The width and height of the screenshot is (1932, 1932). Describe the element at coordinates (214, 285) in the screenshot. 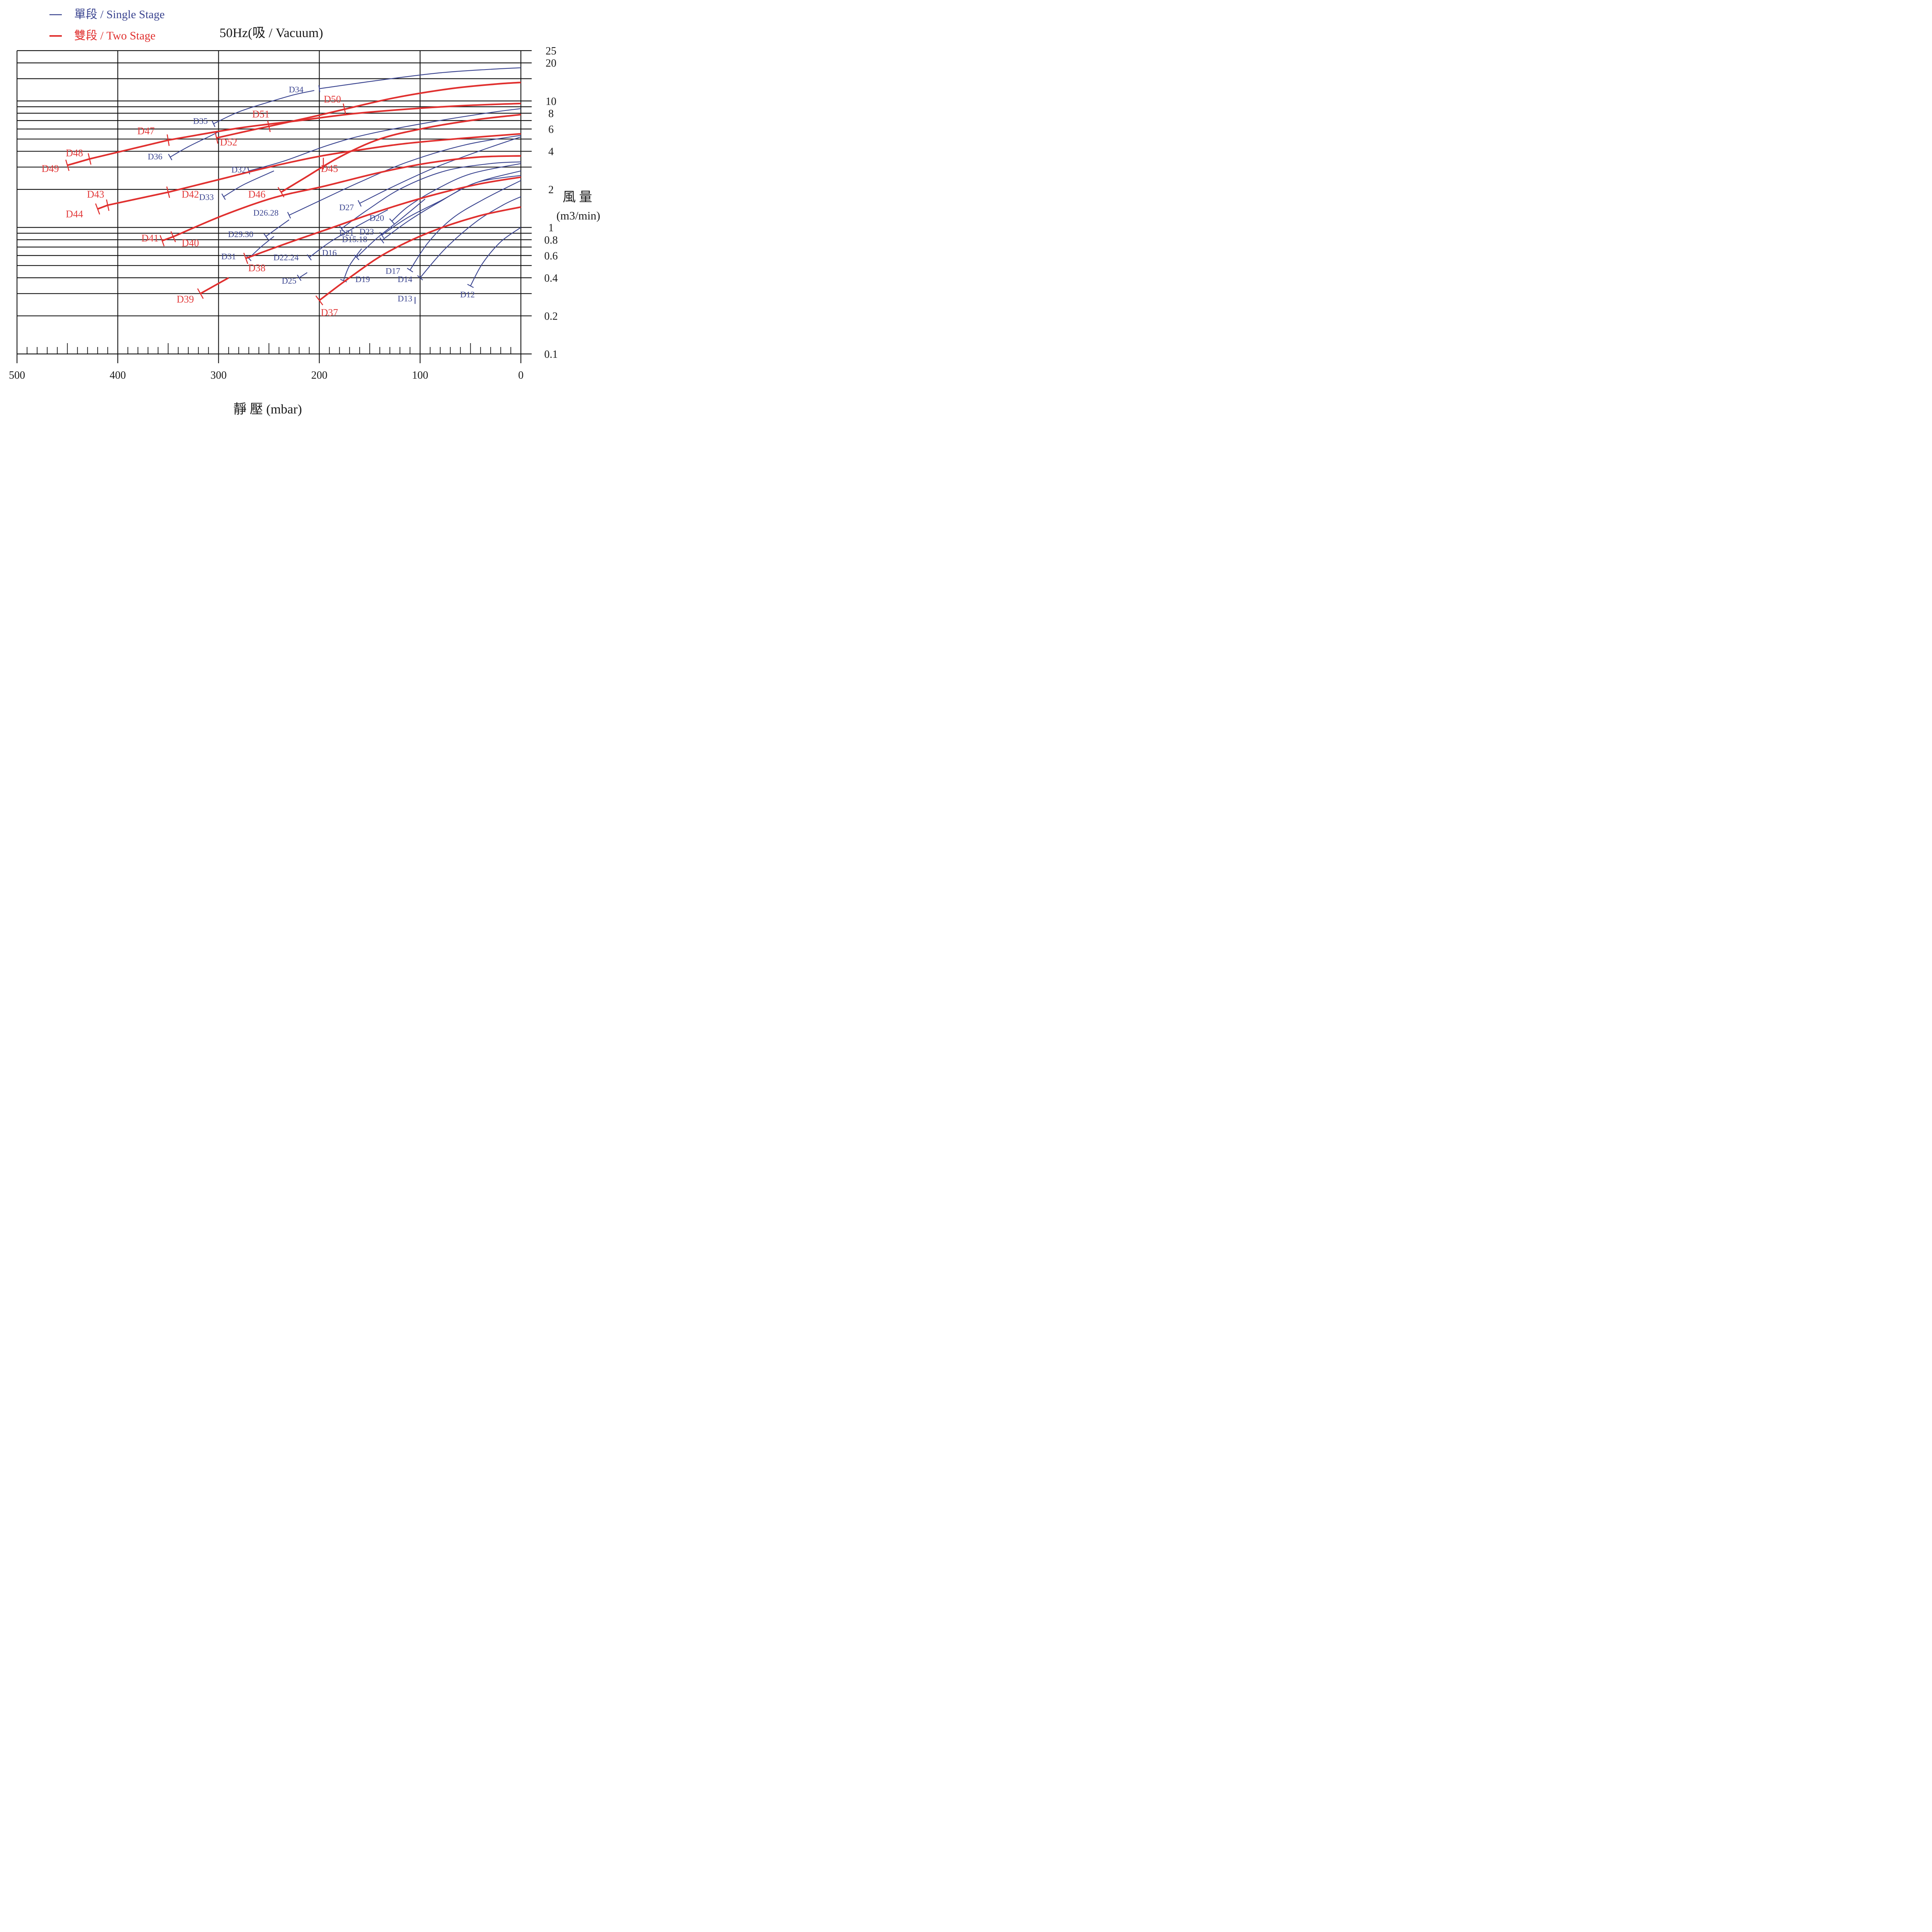

I see `curve-d39` at that location.